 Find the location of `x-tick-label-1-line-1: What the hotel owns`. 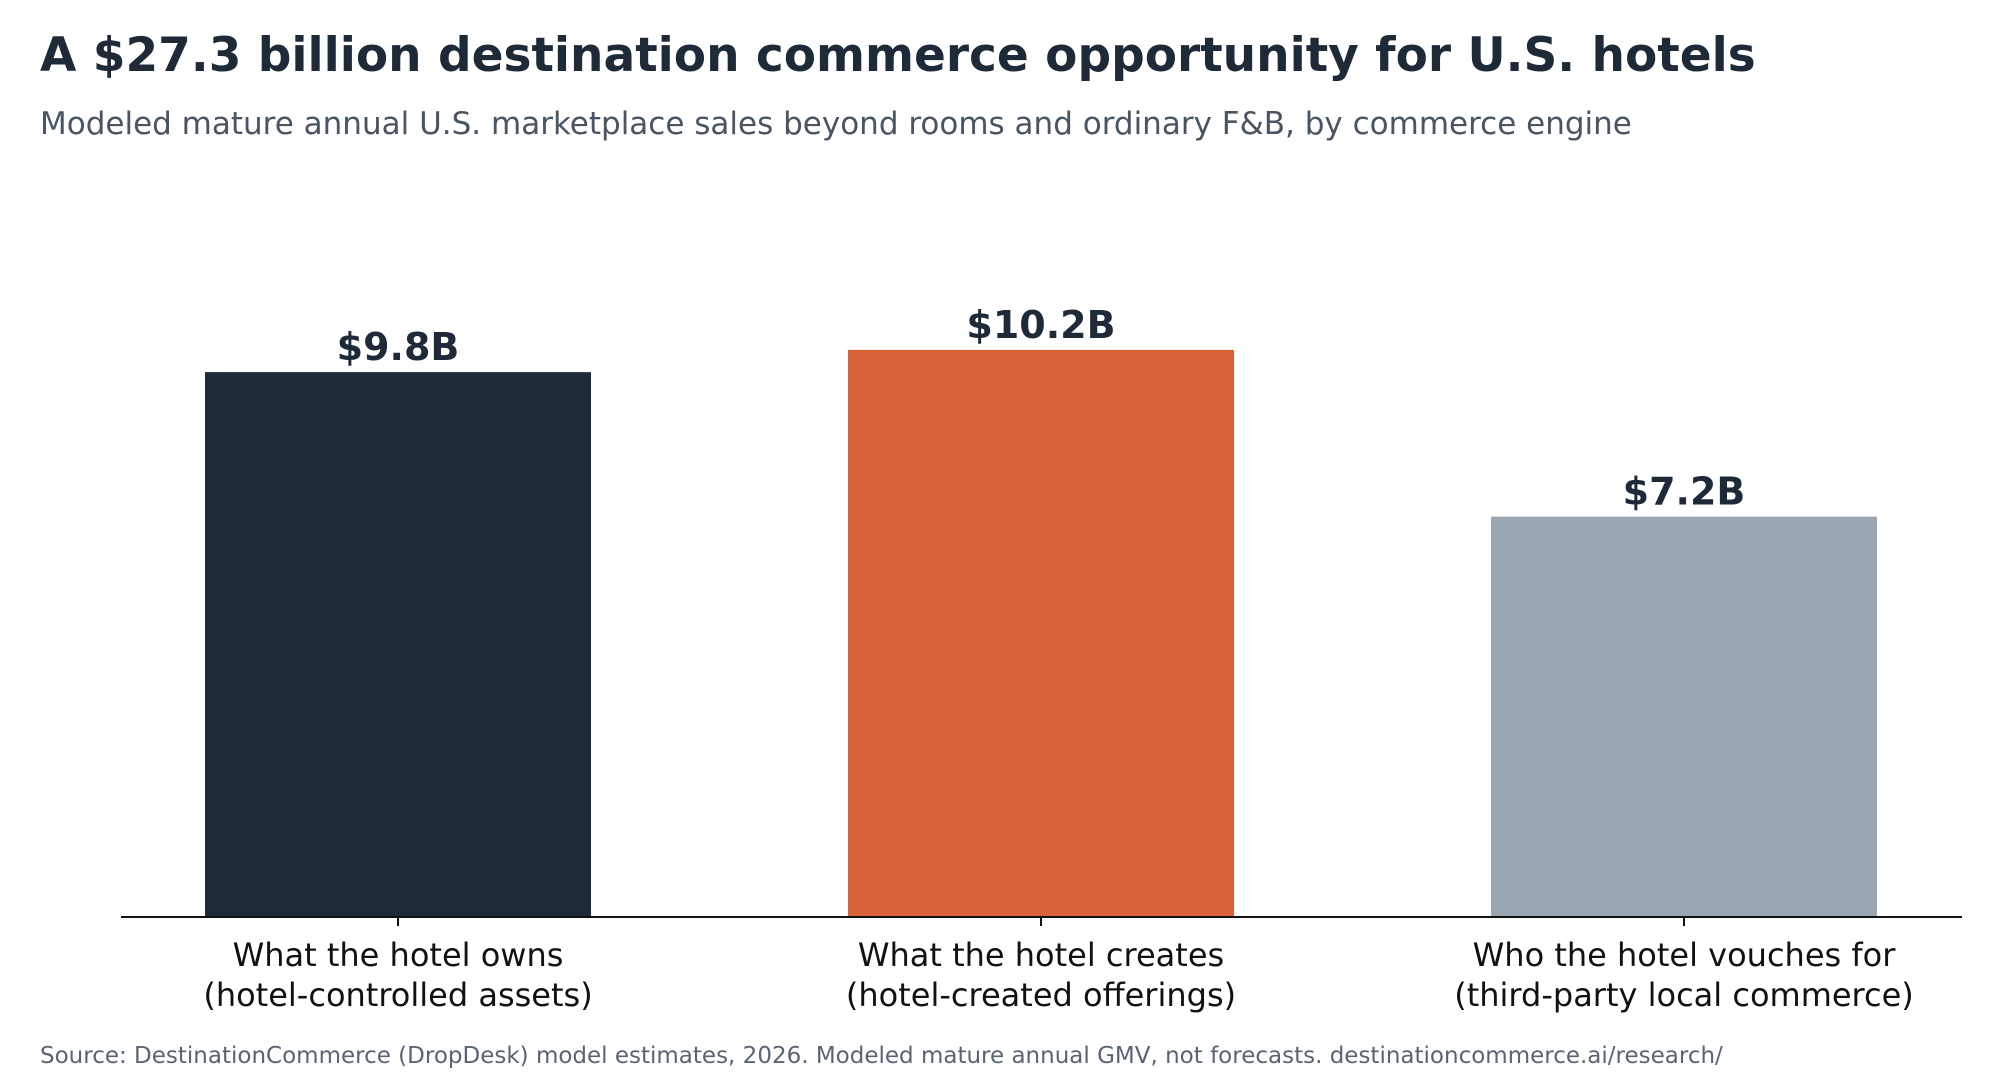

x-tick-label-1-line-1: What the hotel owns is located at coordinates (398, 955).